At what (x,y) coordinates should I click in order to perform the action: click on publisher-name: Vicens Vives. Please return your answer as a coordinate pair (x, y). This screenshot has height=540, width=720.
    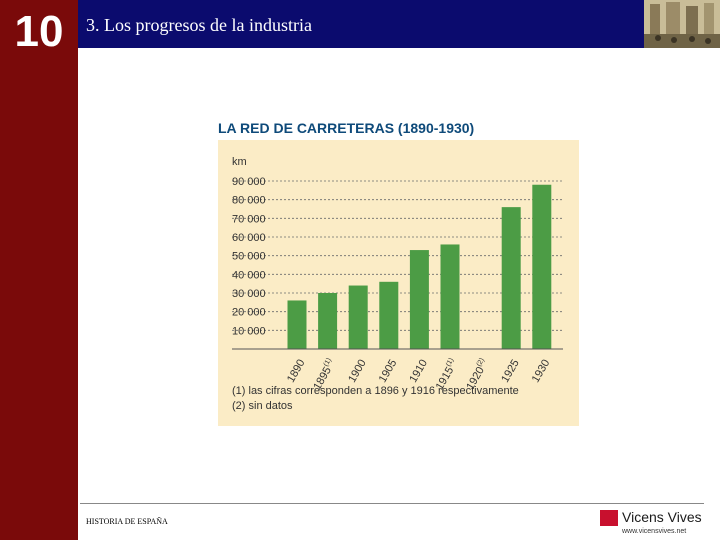
    Looking at the image, I should click on (662, 517).